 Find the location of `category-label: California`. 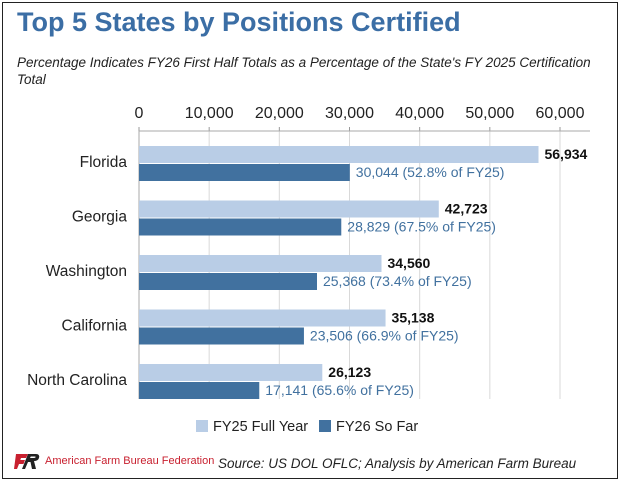

category-label: California is located at coordinates (95, 326).